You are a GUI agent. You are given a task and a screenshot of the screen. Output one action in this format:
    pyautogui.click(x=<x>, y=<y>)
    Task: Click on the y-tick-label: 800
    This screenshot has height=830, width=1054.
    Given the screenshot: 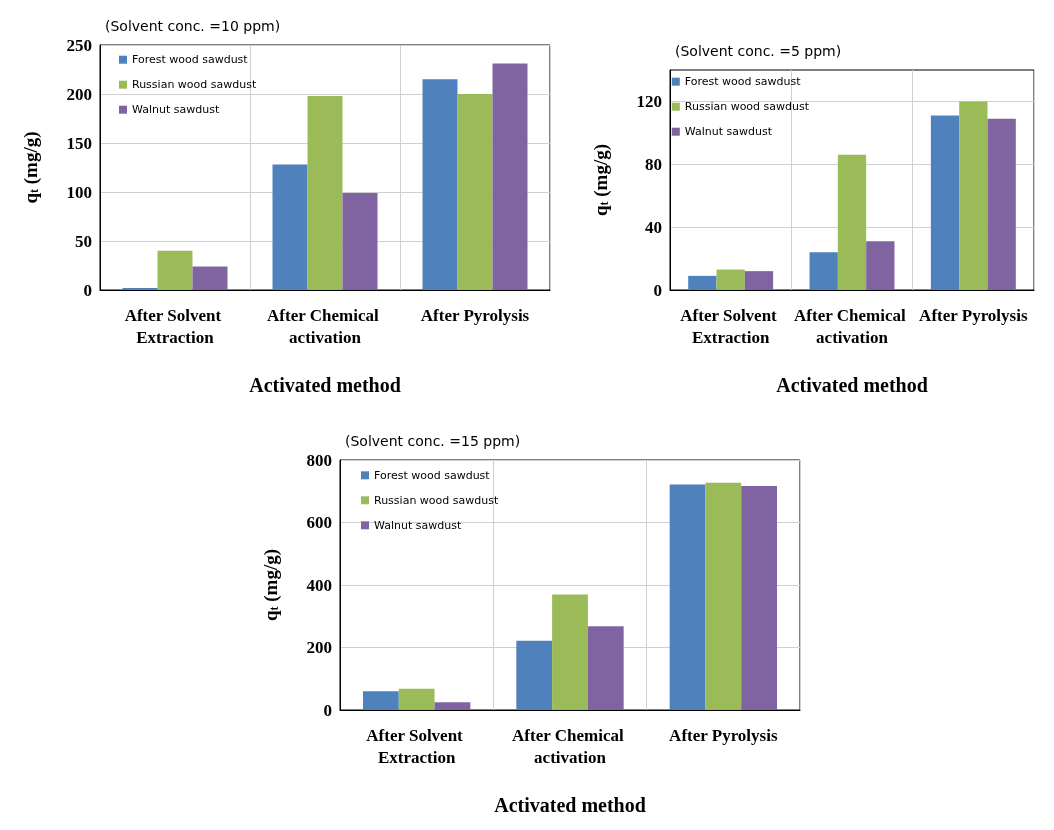 What is the action you would take?
    pyautogui.click(x=319, y=460)
    